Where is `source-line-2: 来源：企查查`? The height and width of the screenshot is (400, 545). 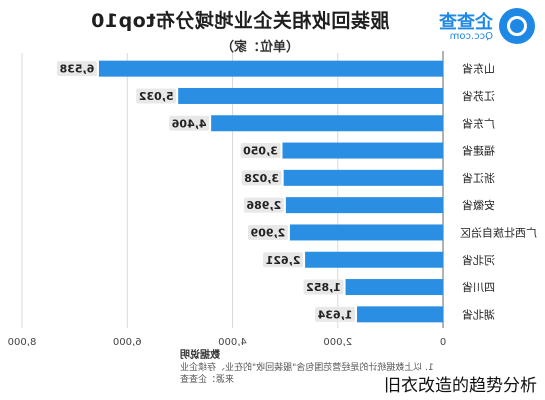 source-line-2: 来源：企查查 is located at coordinates (207, 380).